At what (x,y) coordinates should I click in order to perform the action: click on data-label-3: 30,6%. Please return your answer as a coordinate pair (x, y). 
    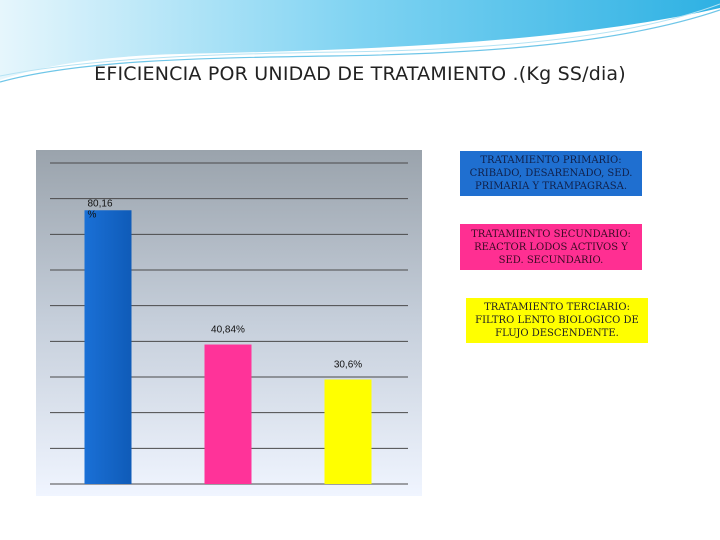
    Looking at the image, I should click on (348, 365).